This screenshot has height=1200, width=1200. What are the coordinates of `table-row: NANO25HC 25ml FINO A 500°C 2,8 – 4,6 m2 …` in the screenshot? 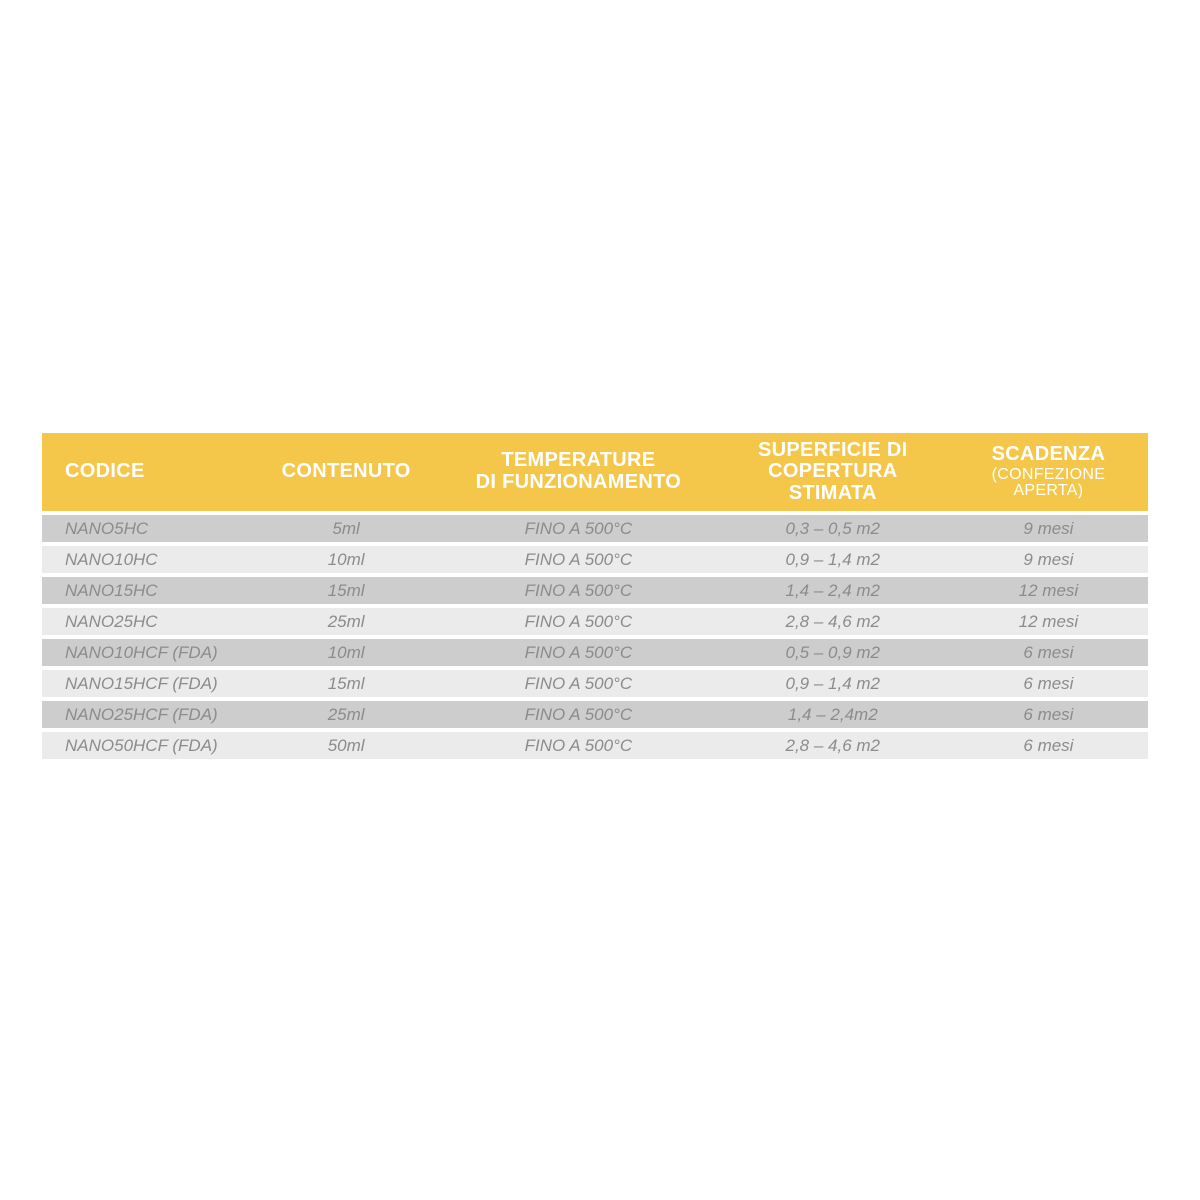 It's located at (595, 621).